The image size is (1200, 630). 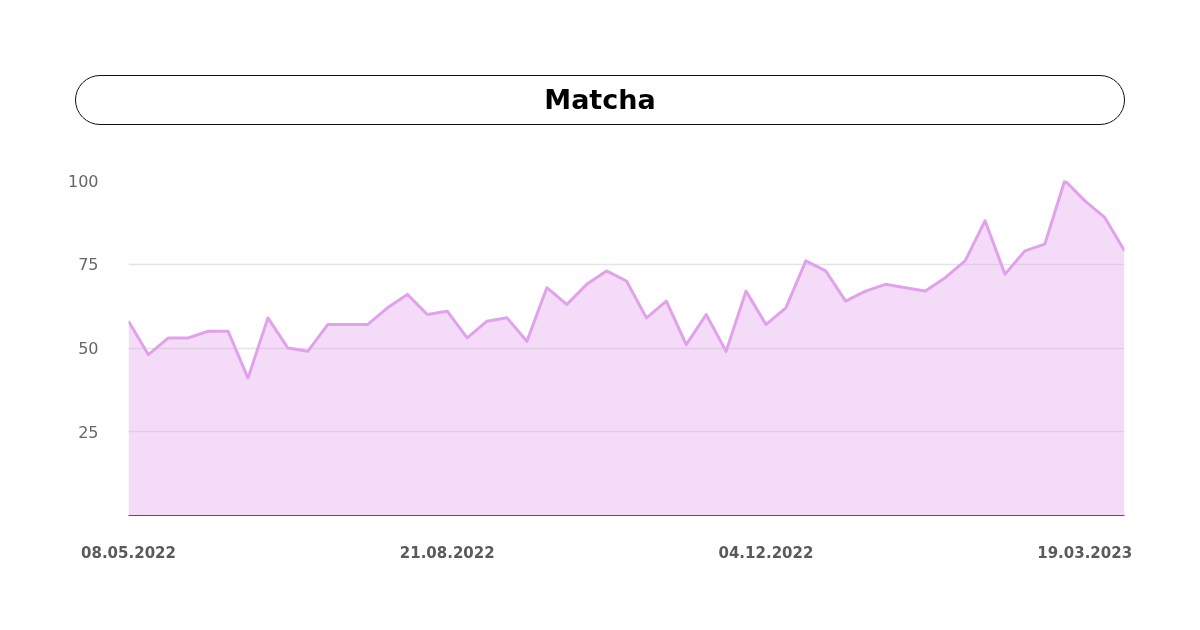 I want to click on y-tick-label: 100, so click(x=83, y=181).